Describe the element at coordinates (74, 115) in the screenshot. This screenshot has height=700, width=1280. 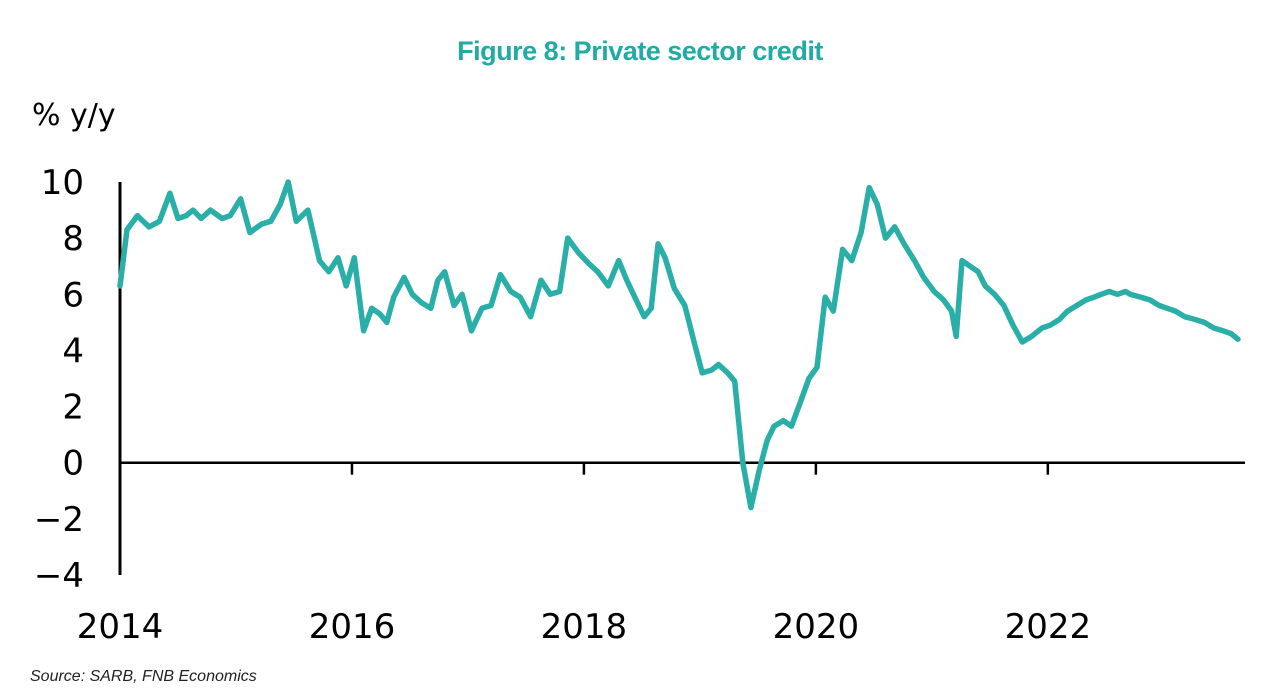
I see `y-axis-label: % y/y` at that location.